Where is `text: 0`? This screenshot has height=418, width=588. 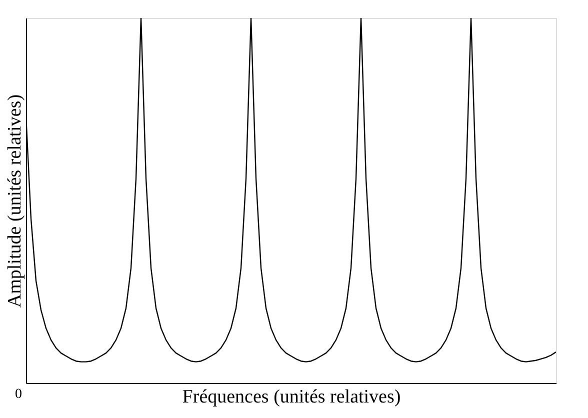
text: 0 is located at coordinates (18, 394).